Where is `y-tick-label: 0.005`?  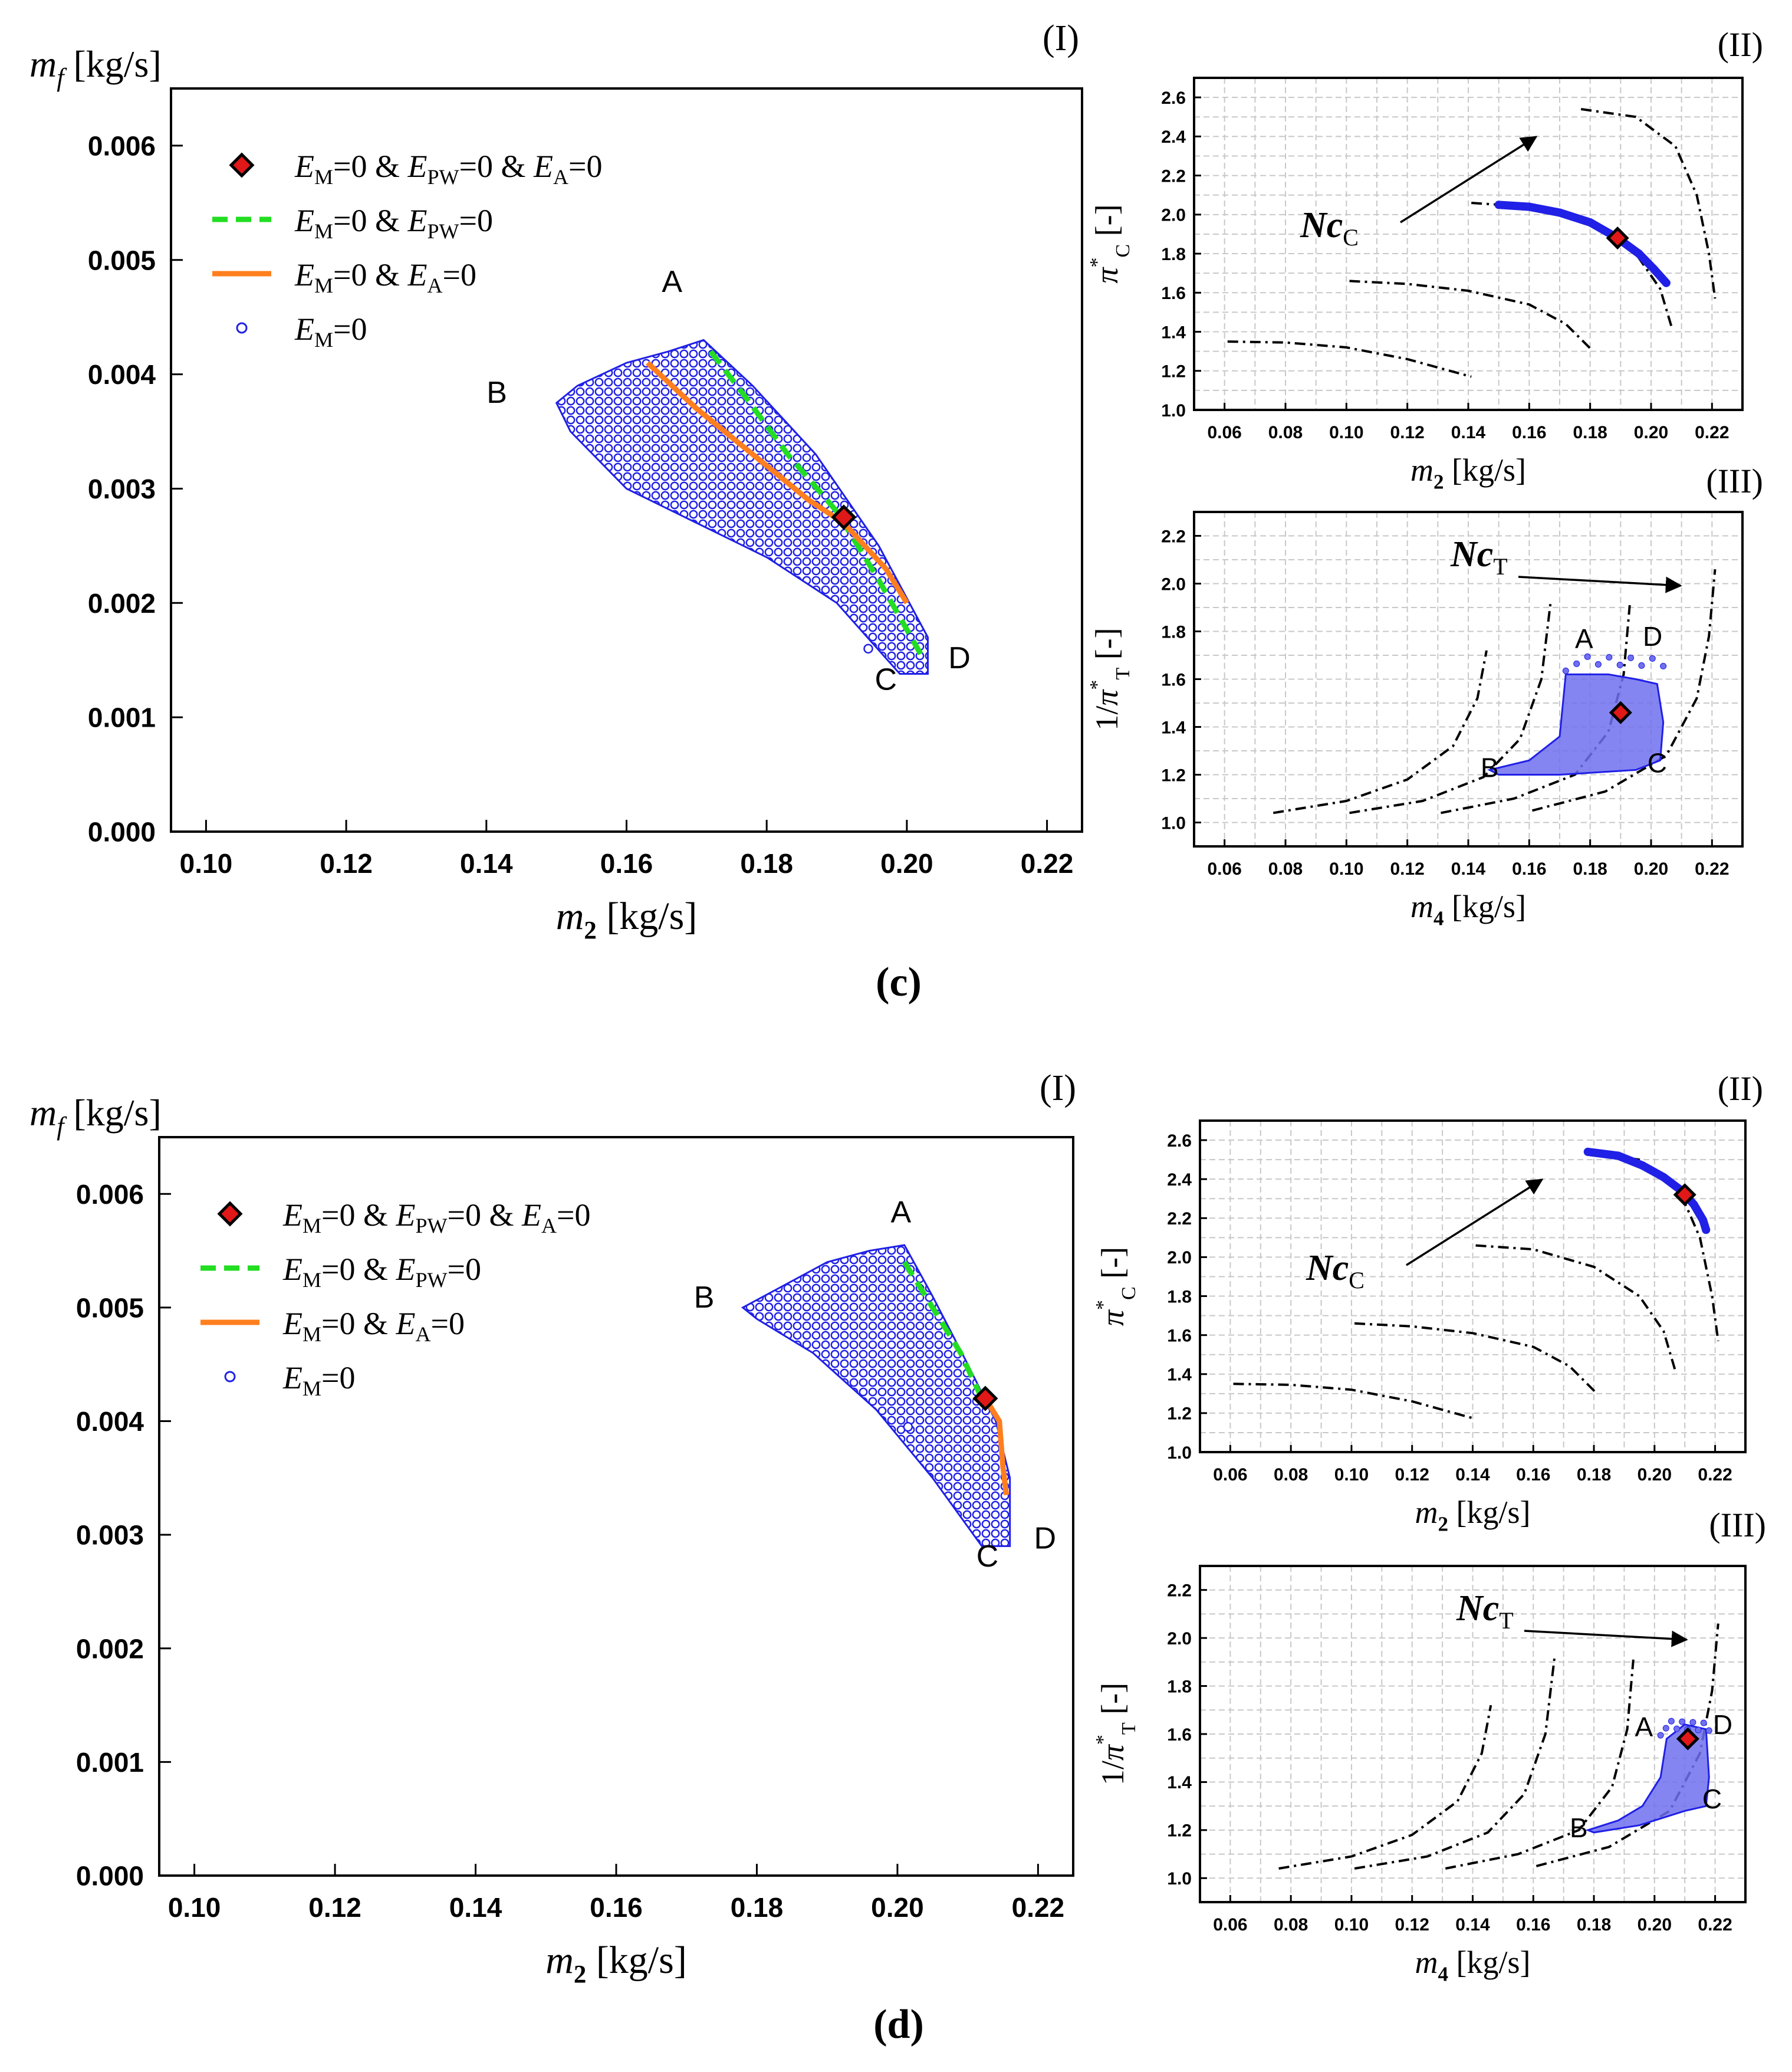 y-tick-label: 0.005 is located at coordinates (110, 1307).